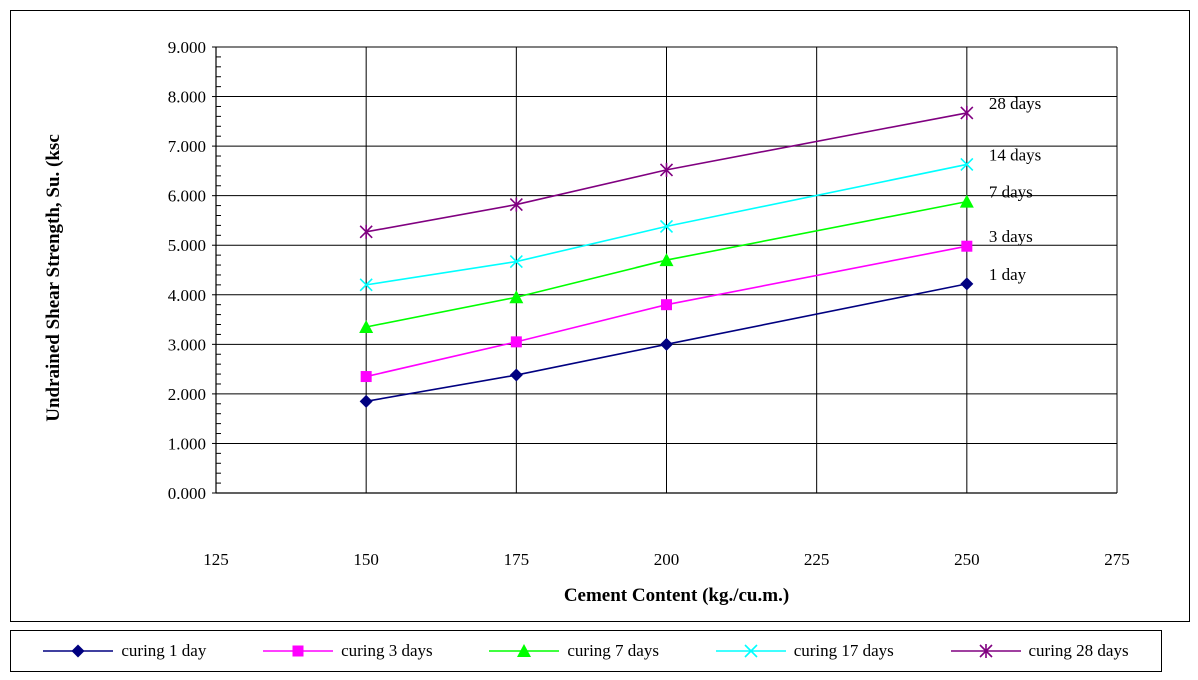 The height and width of the screenshot is (680, 1198). I want to click on series-3: 7 days, so click(696, 258).